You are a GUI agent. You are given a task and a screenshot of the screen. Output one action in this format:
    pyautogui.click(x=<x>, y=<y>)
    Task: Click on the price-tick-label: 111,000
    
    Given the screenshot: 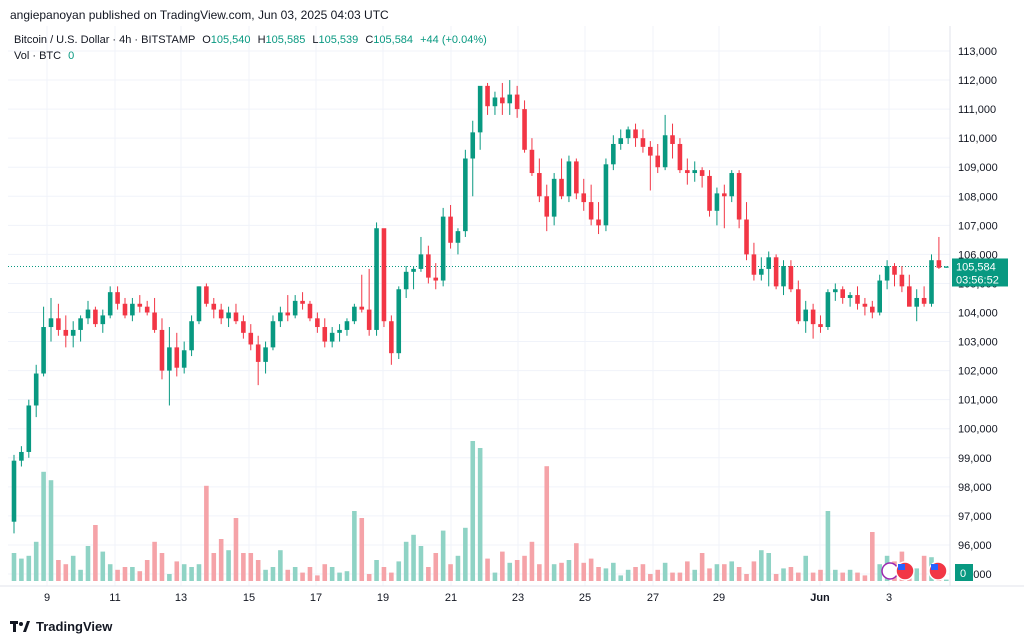 What is the action you would take?
    pyautogui.click(x=977, y=110)
    